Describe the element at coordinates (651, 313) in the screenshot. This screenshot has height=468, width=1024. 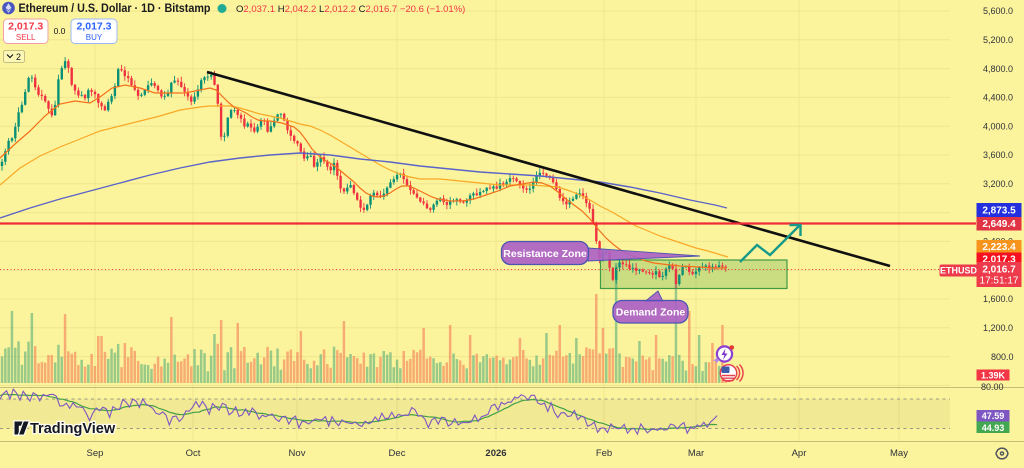
I see `svg-text: Demand Zone` at that location.